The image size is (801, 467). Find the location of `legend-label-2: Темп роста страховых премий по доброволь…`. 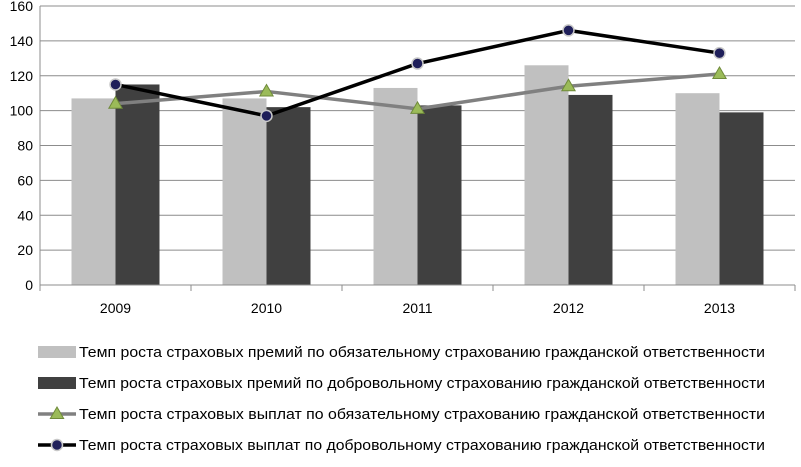

legend-label-2: Темп роста страховых премий по доброволь… is located at coordinates (422, 384).